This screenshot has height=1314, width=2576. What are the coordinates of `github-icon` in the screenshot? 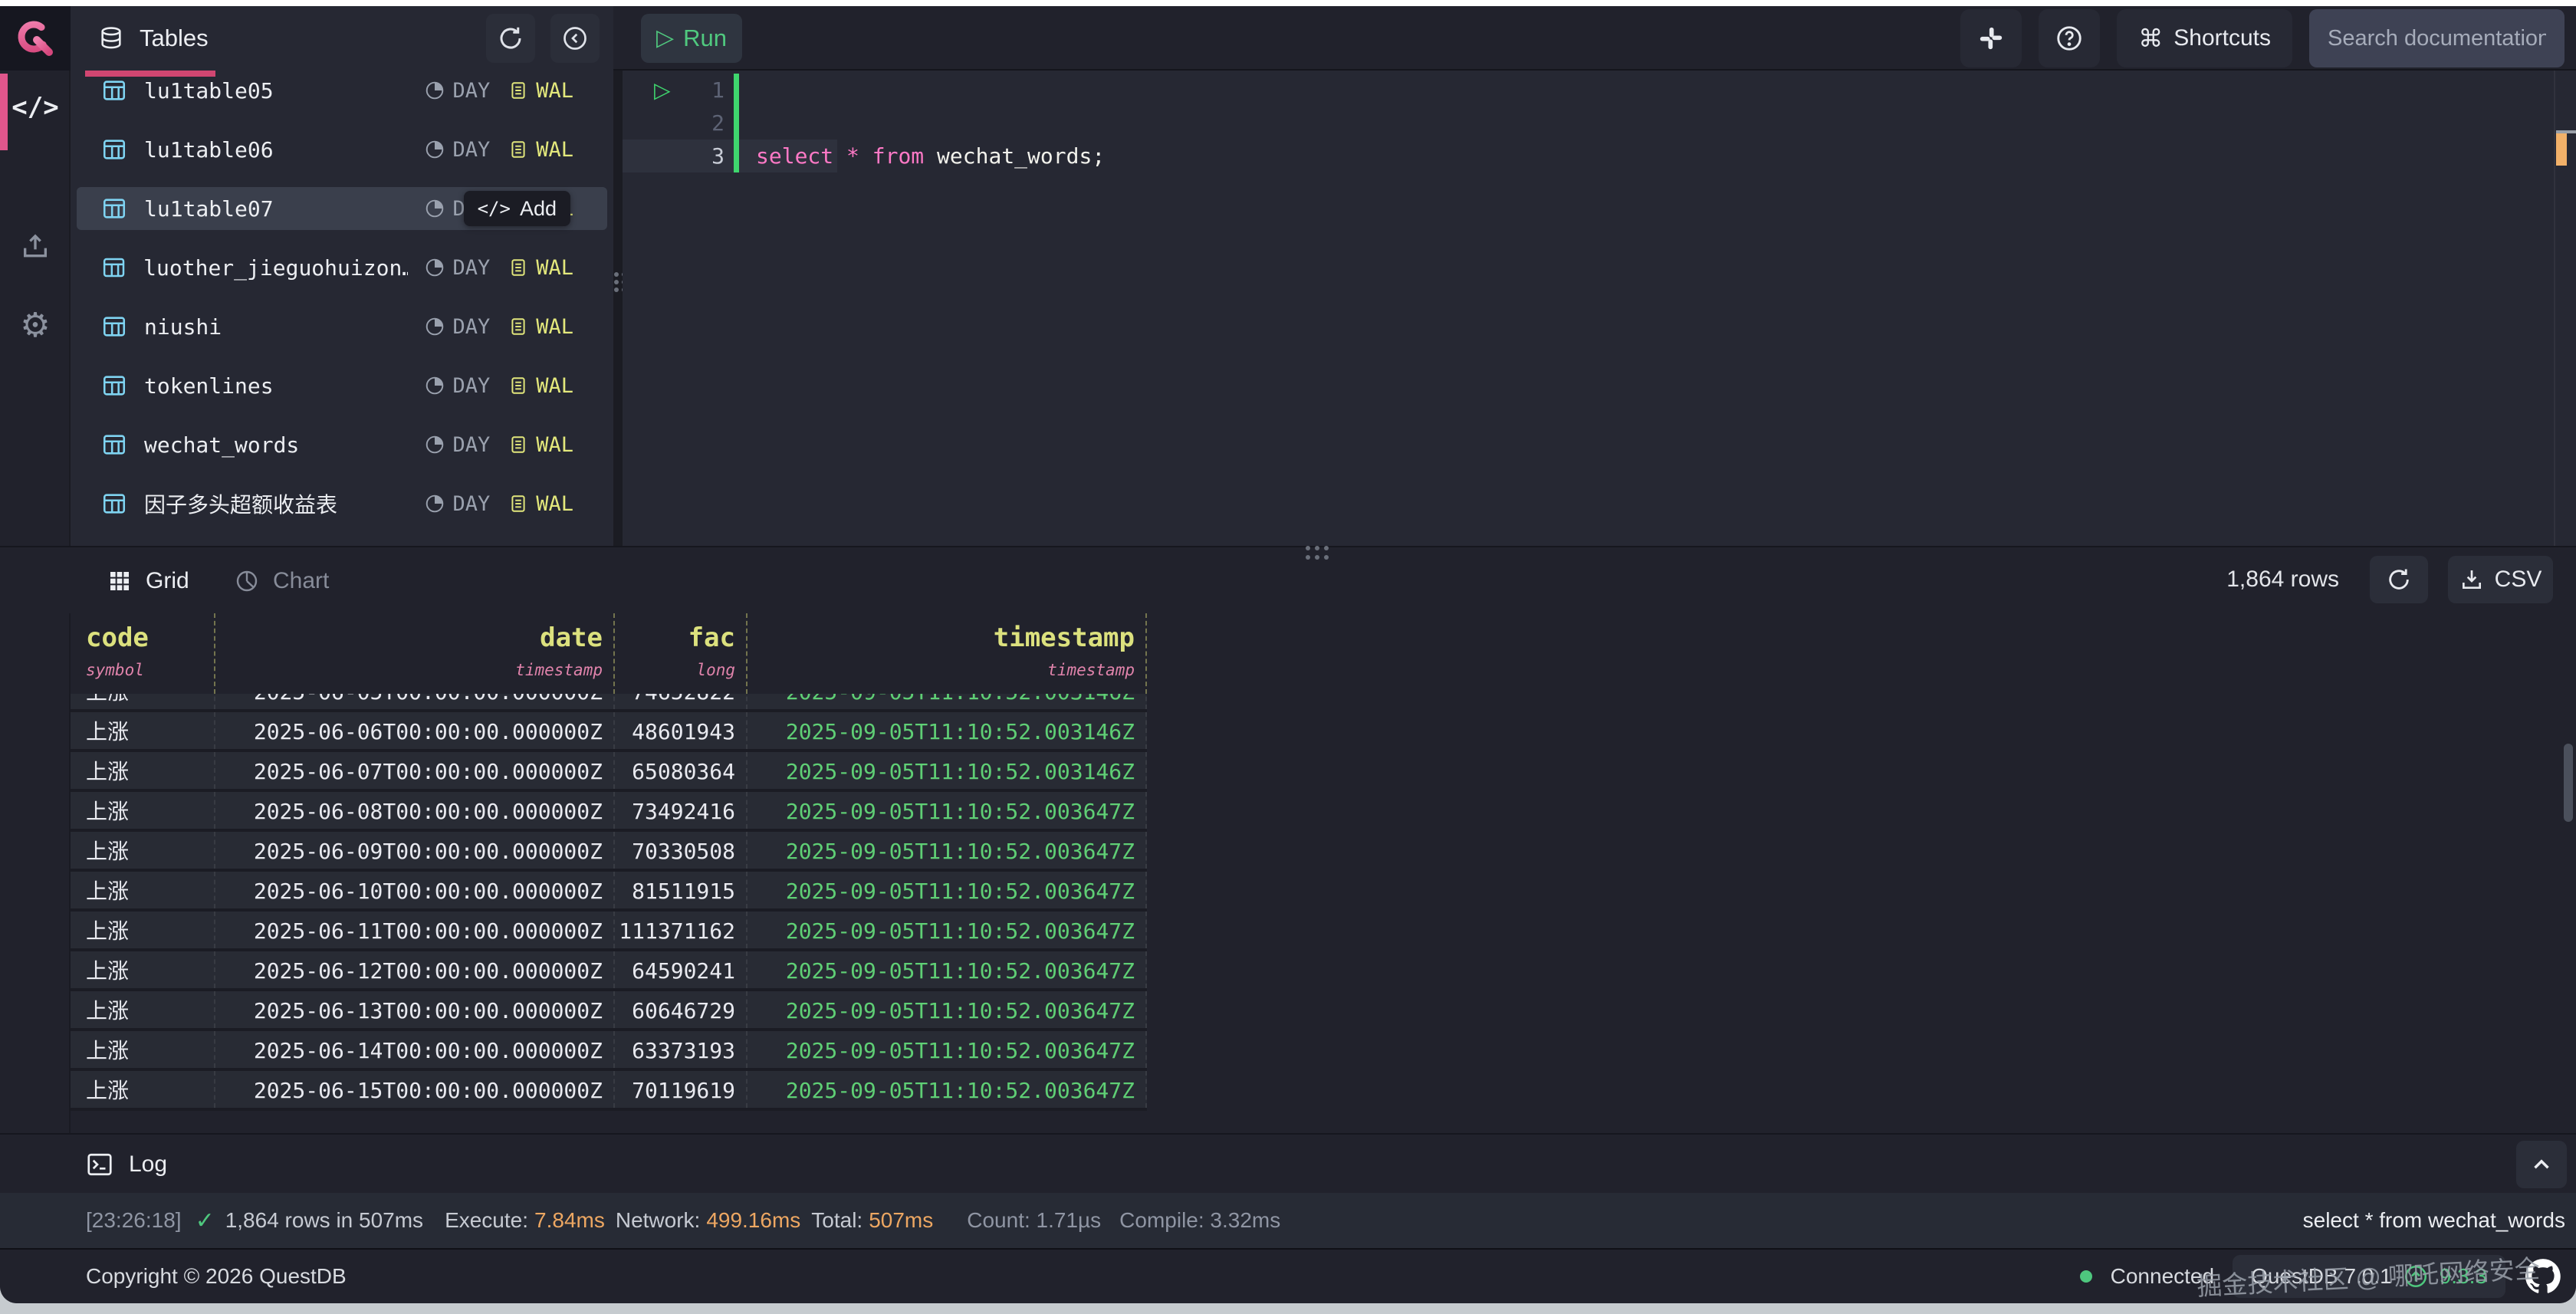 It's located at (2543, 1276).